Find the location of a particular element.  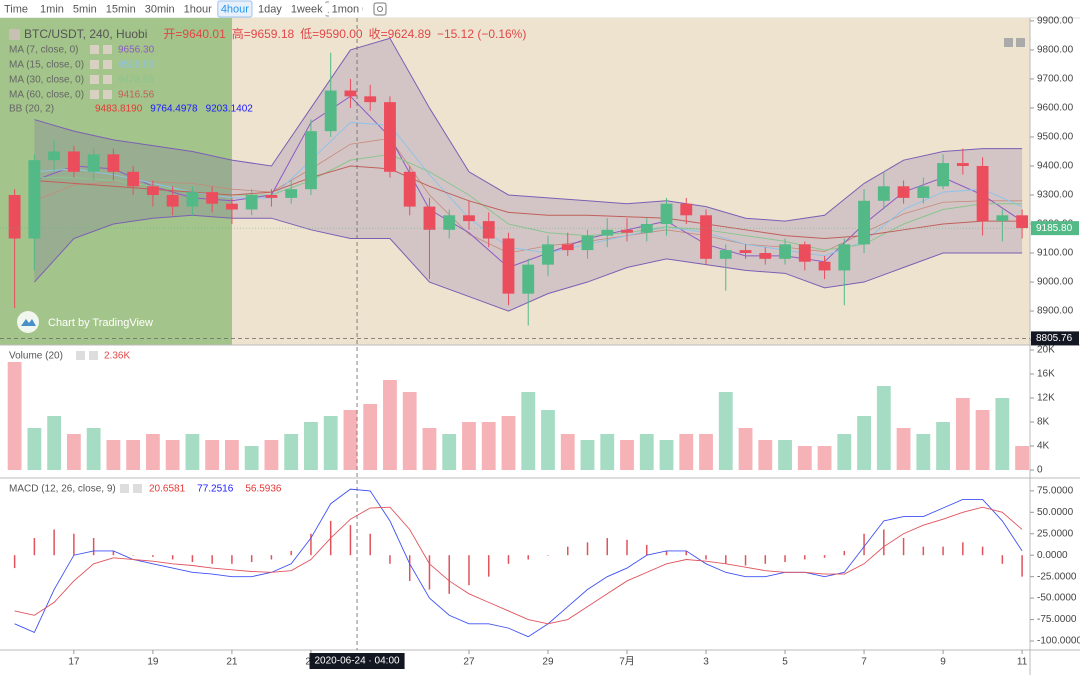

pane-title: MACD (12, 26, close, 9) is located at coordinates (62, 489).